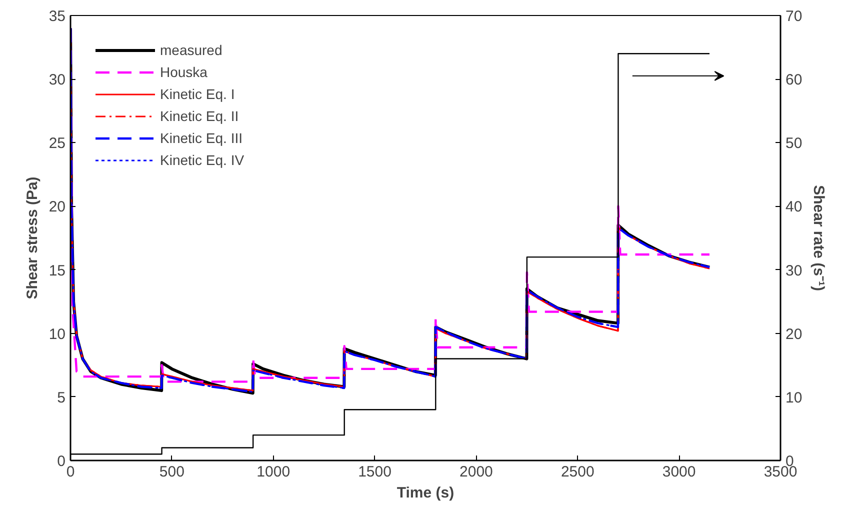  Describe the element at coordinates (61, 397) in the screenshot. I see `y-tick-label: 5` at that location.